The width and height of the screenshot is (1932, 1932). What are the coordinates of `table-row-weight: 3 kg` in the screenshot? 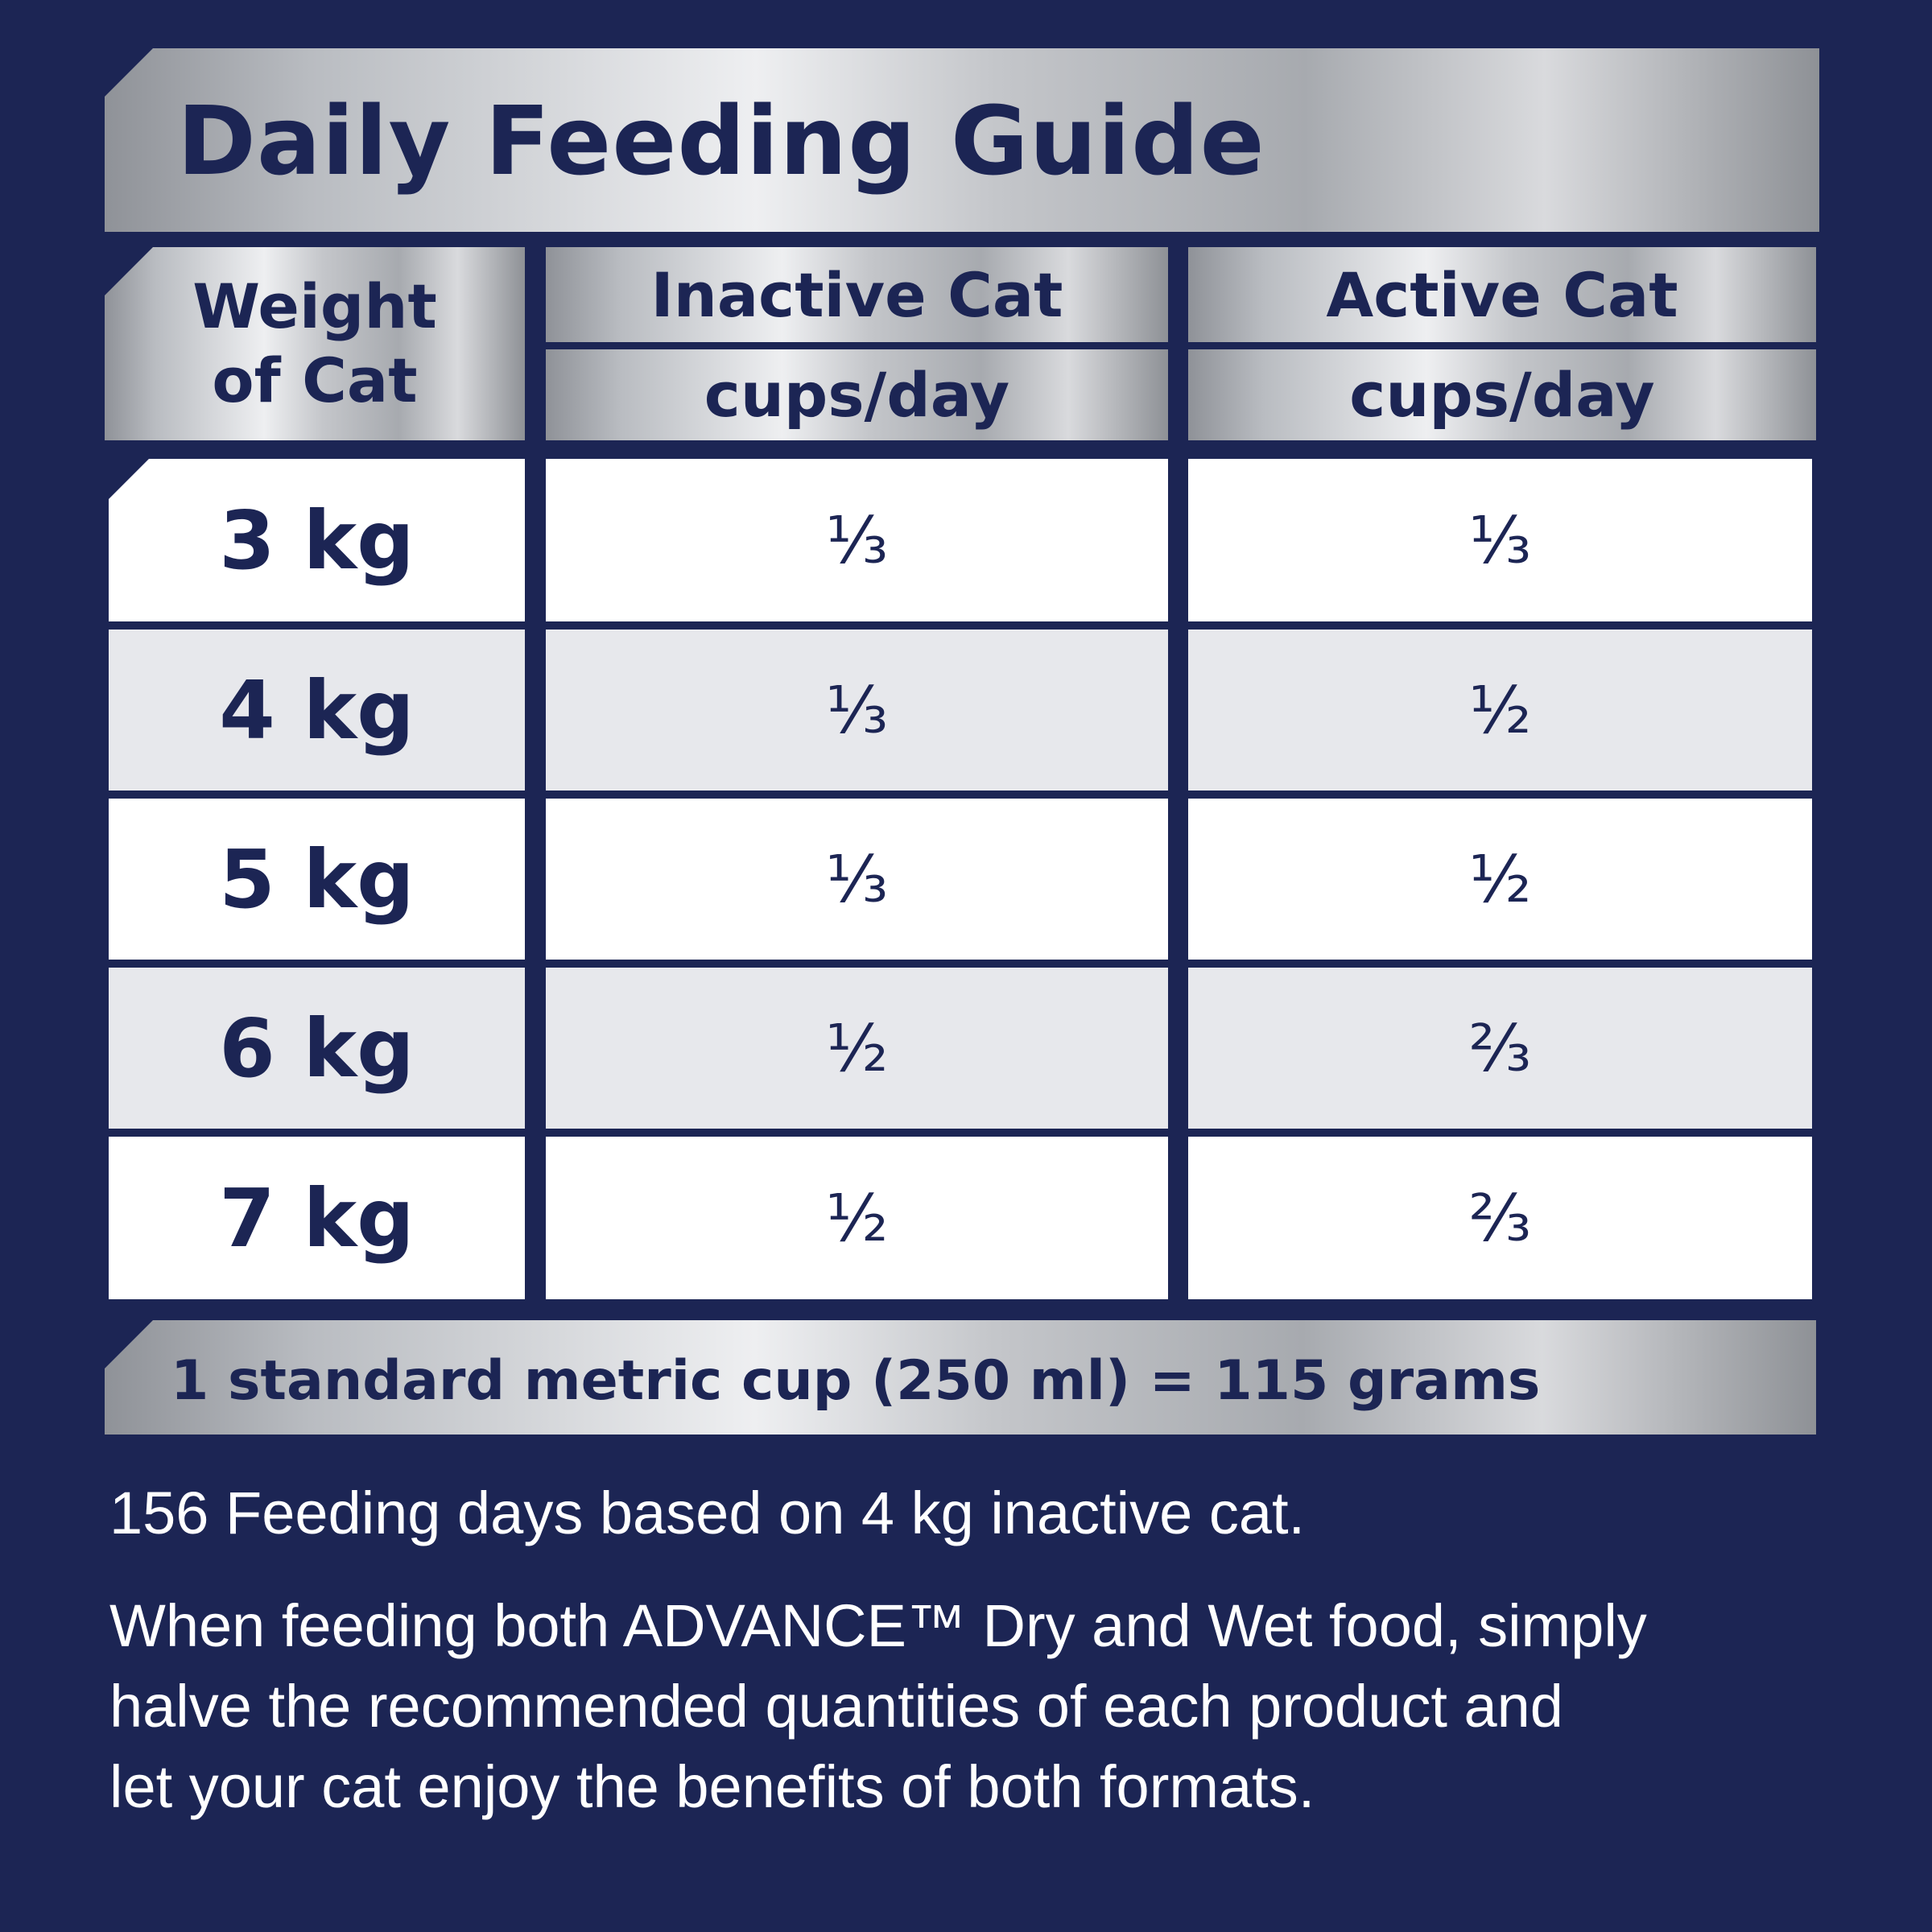 It's located at (317, 540).